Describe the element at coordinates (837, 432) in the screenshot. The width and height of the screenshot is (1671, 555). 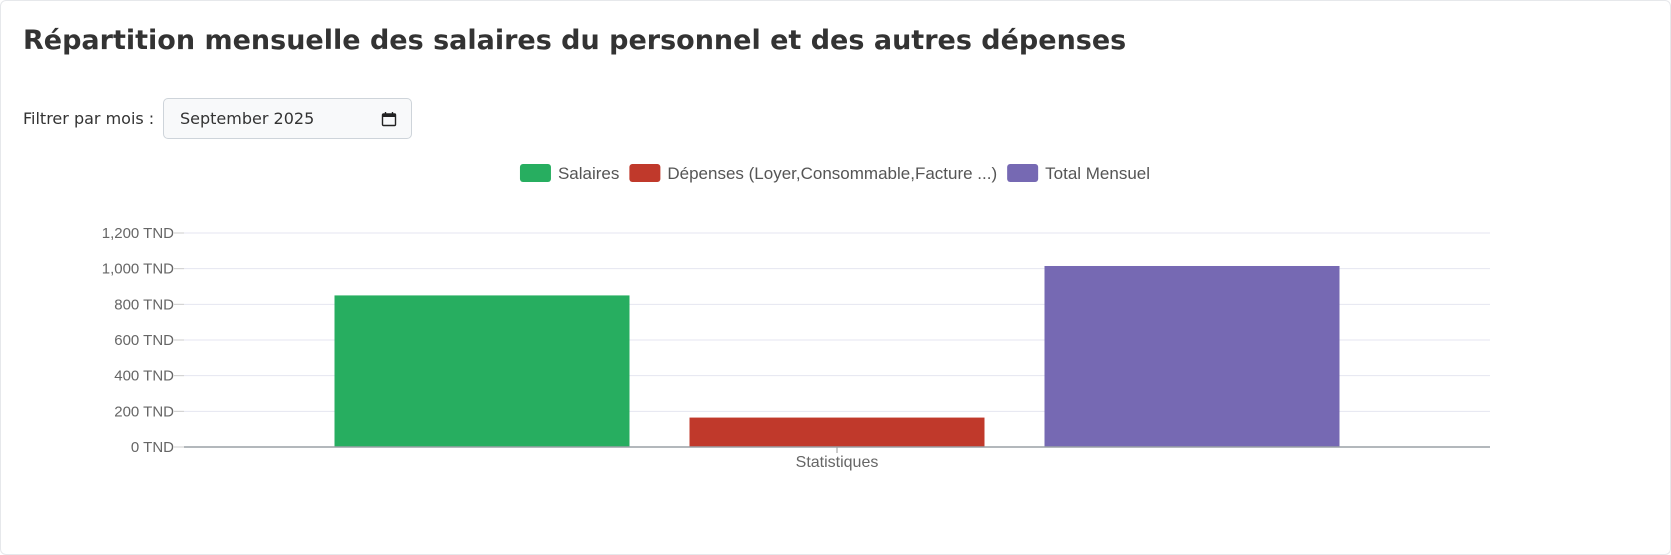
I see `bar-depenses` at that location.